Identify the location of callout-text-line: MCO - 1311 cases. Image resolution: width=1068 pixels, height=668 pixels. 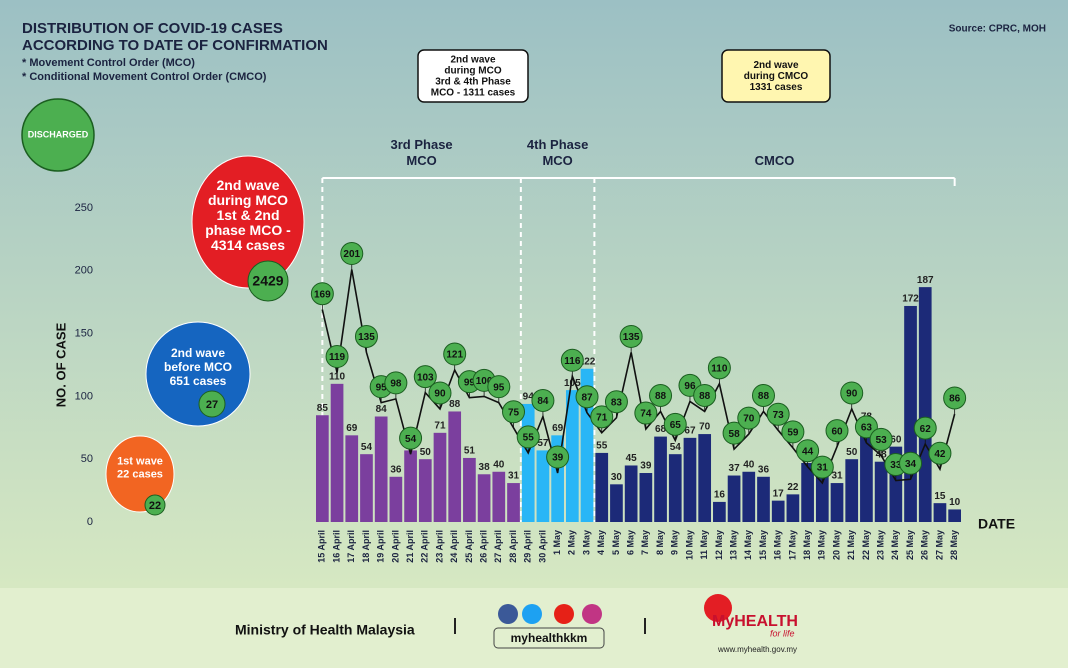
(473, 92).